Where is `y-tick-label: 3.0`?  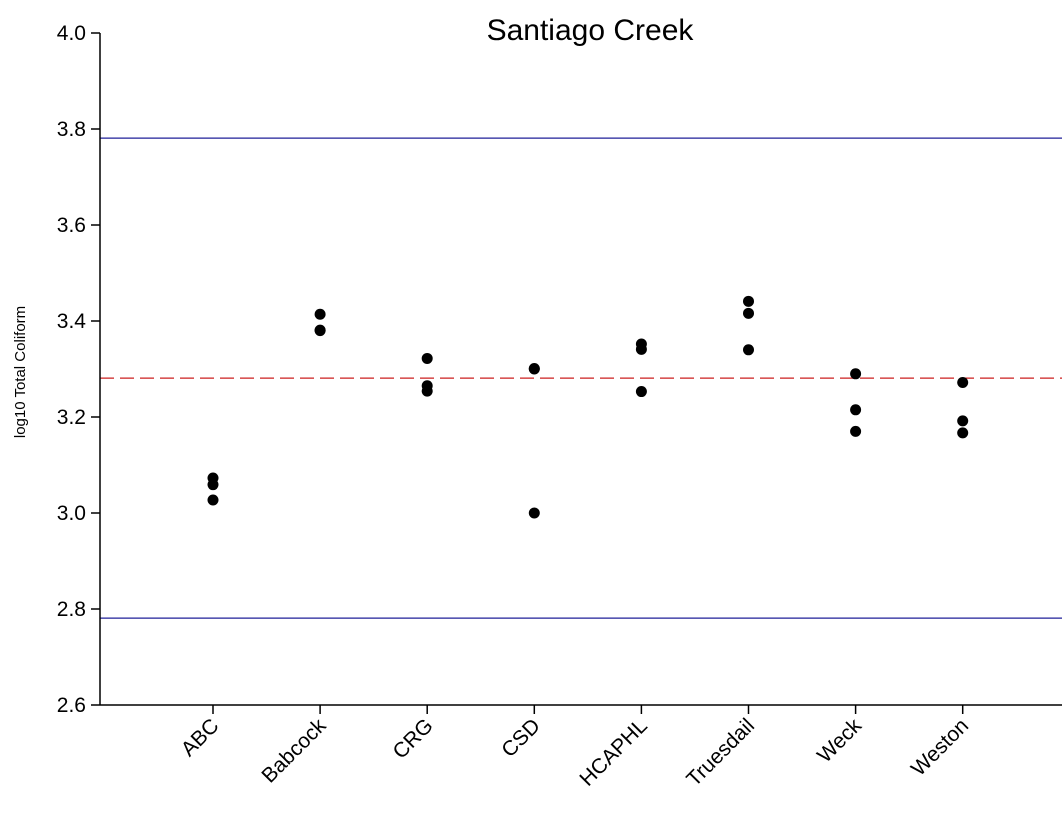 y-tick-label: 3.0 is located at coordinates (71, 513).